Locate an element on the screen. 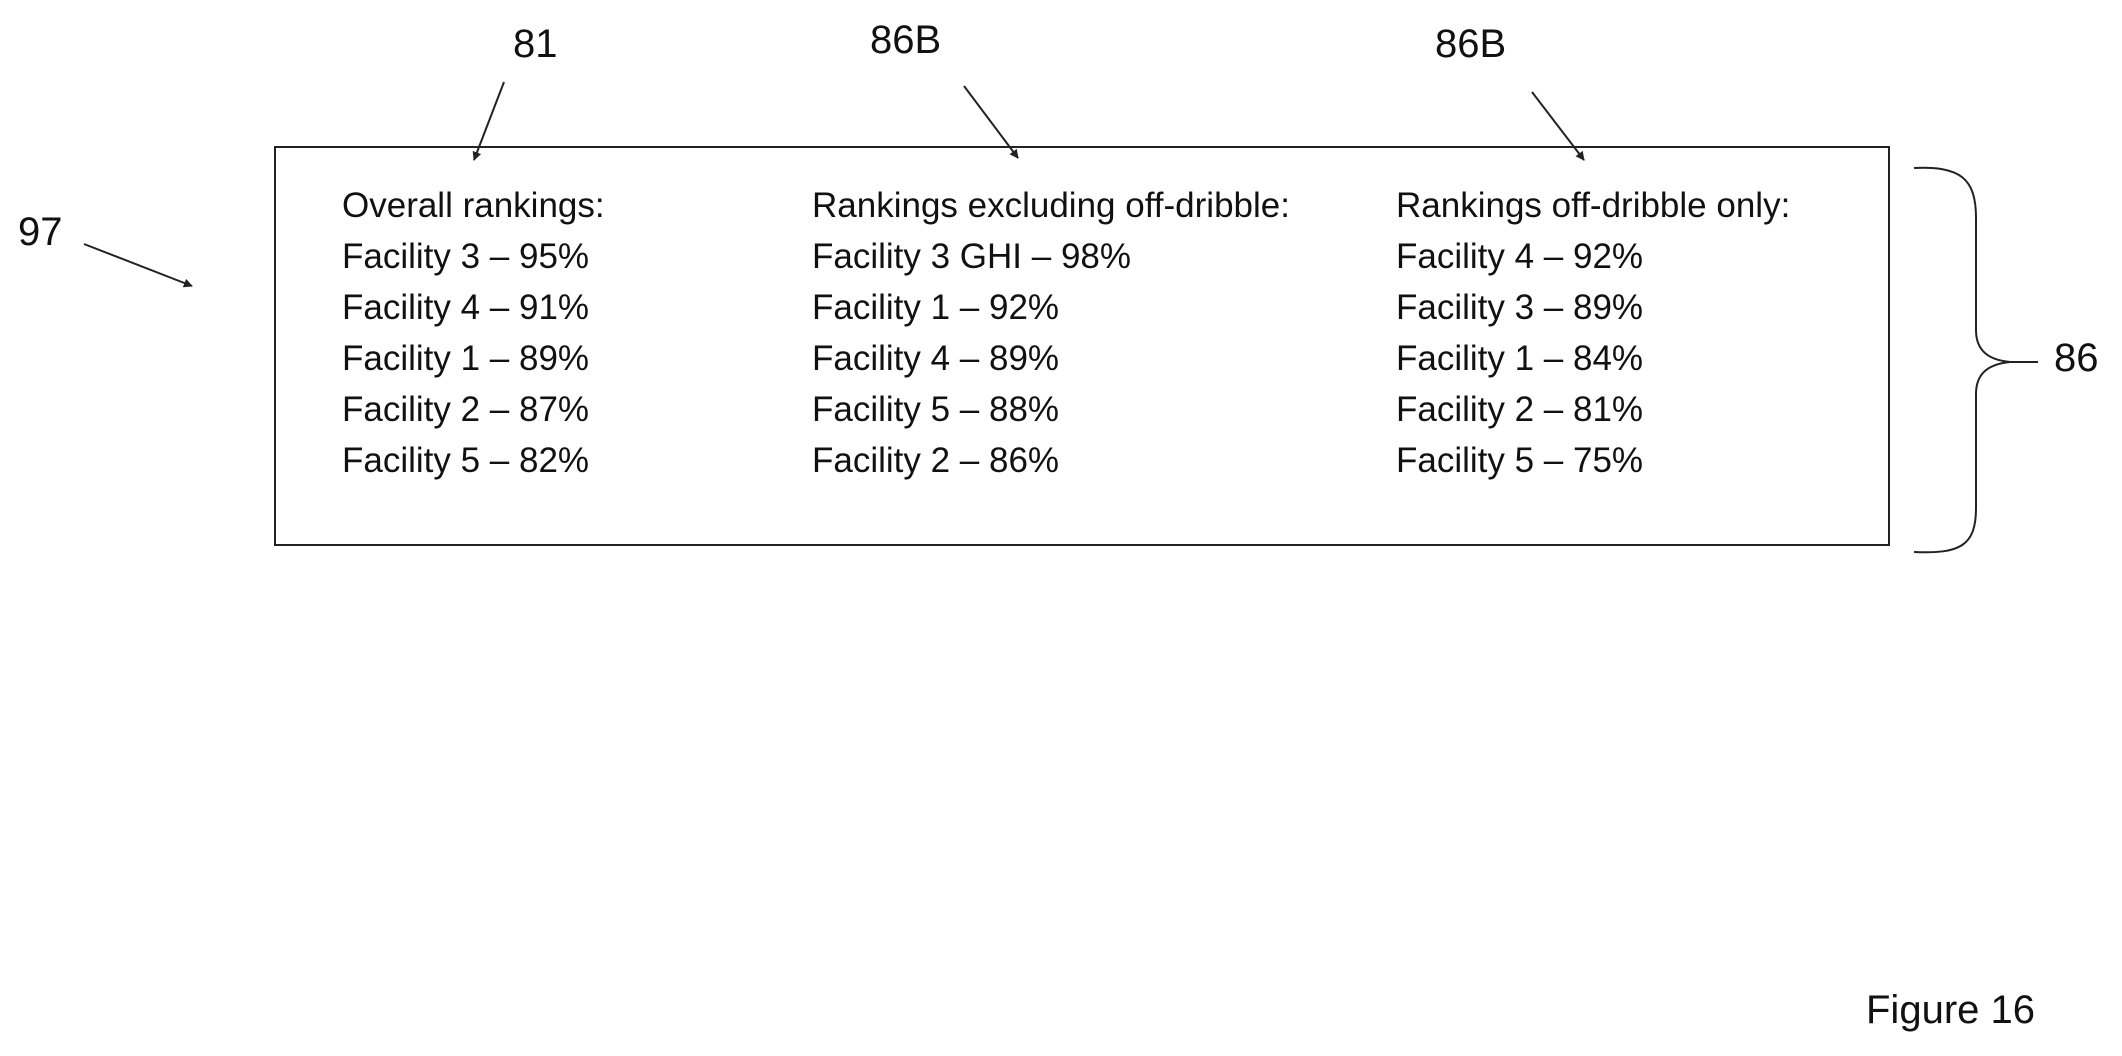 Image resolution: width=2122 pixels, height=1056 pixels. ref-label-86b-middle: 86B is located at coordinates (906, 40).